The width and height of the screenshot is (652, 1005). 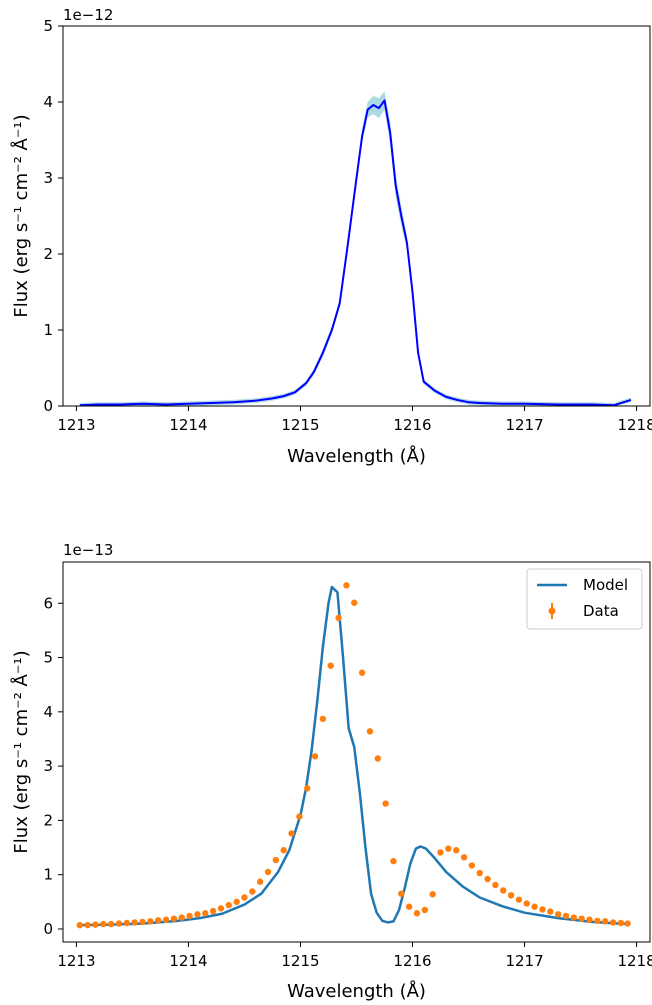 What do you see at coordinates (48, 330) in the screenshot?
I see `y-tick-label: 1` at bounding box center [48, 330].